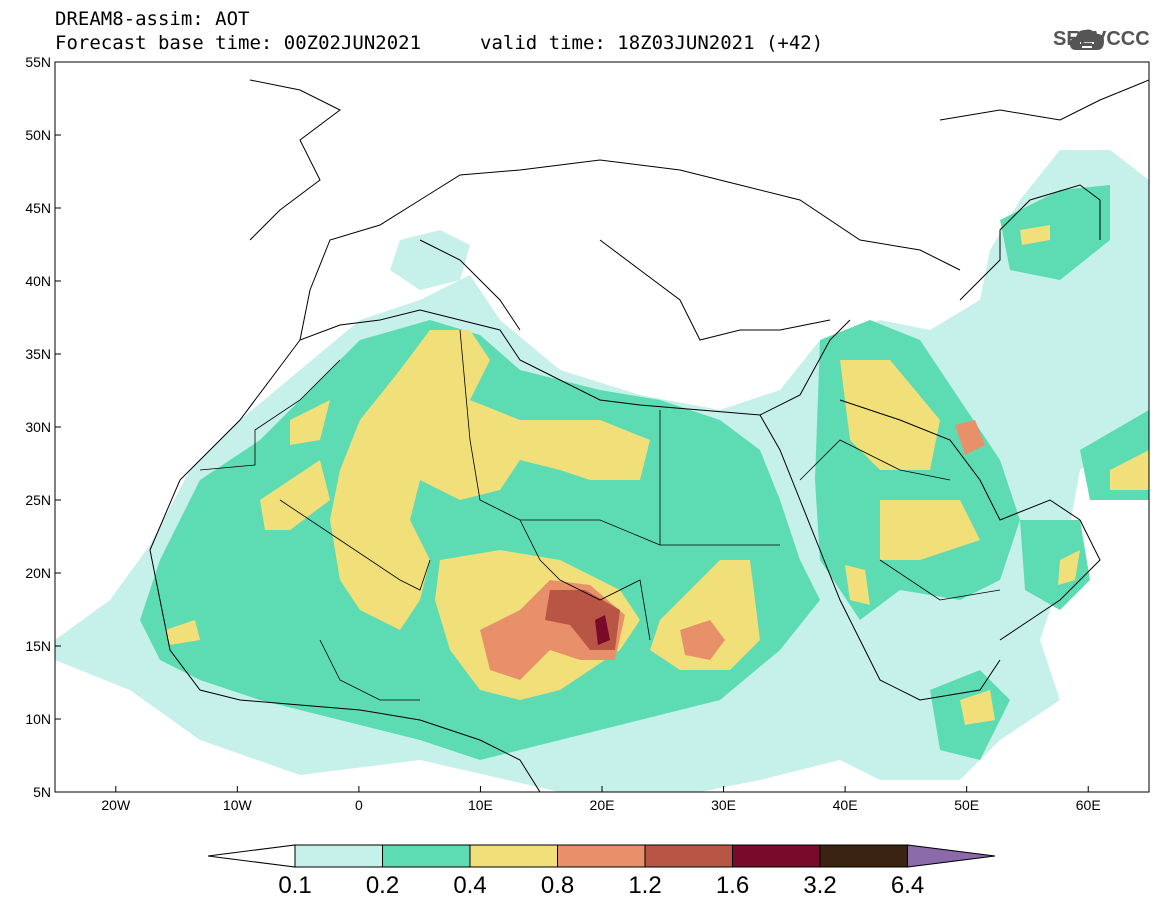  What do you see at coordinates (359, 805) in the screenshot?
I see `lon-label: 0` at bounding box center [359, 805].